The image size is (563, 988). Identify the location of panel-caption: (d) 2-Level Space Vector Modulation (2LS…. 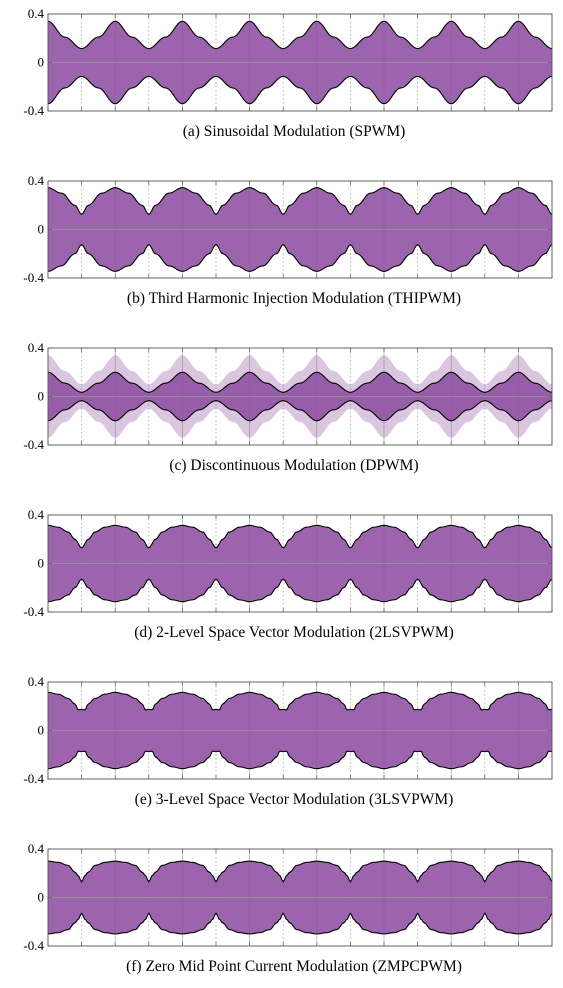
(294, 632).